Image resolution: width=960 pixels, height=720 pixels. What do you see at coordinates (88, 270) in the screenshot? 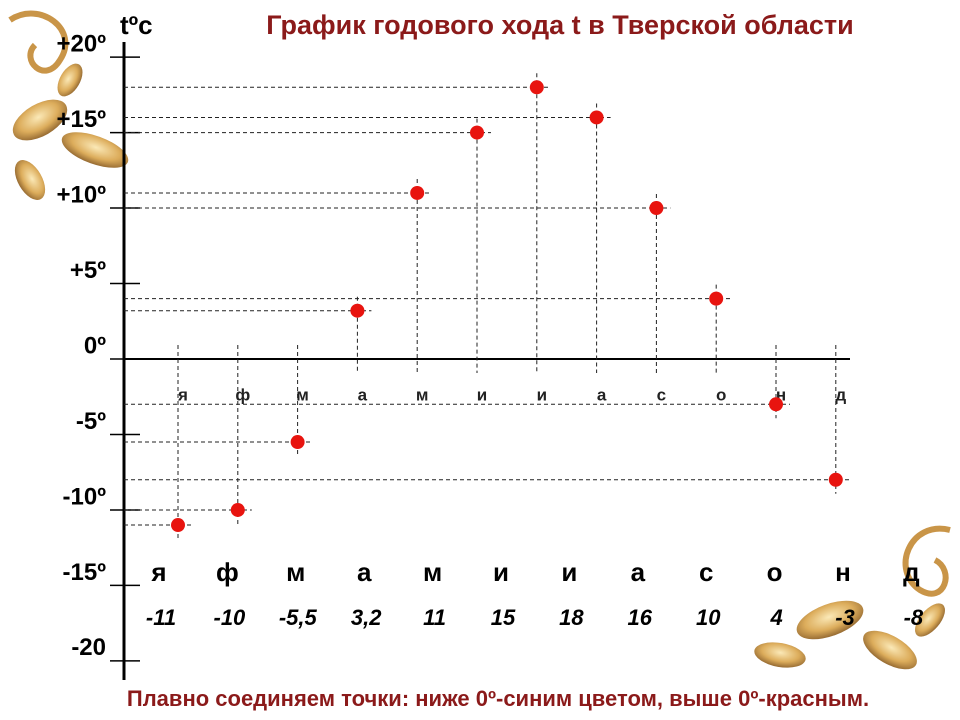
I see `y-tick-label: +5º` at bounding box center [88, 270].